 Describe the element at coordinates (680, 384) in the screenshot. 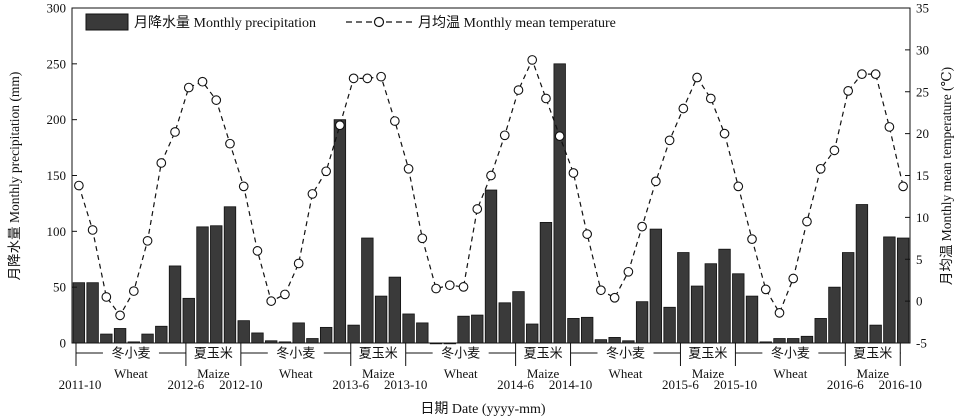

I see `date-label: 2015-6` at that location.